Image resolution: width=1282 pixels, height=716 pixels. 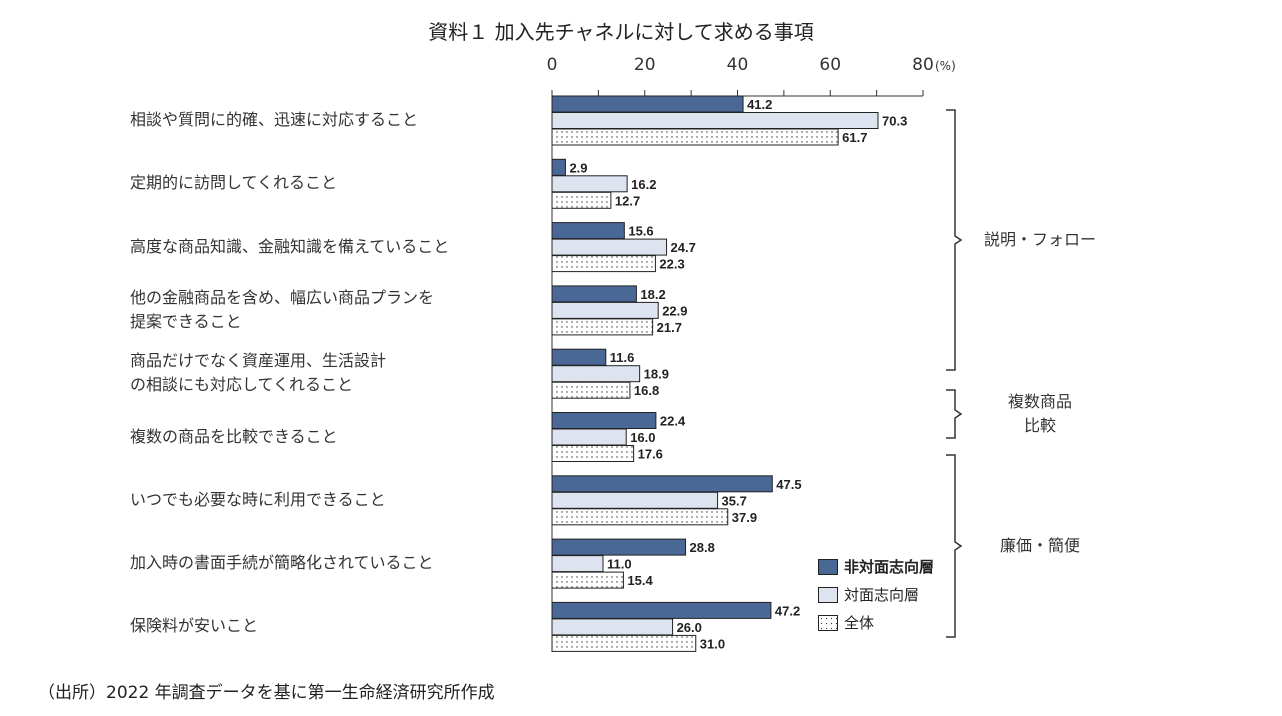 What do you see at coordinates (622, 357) in the screenshot?
I see `data-label: 11.6` at bounding box center [622, 357].